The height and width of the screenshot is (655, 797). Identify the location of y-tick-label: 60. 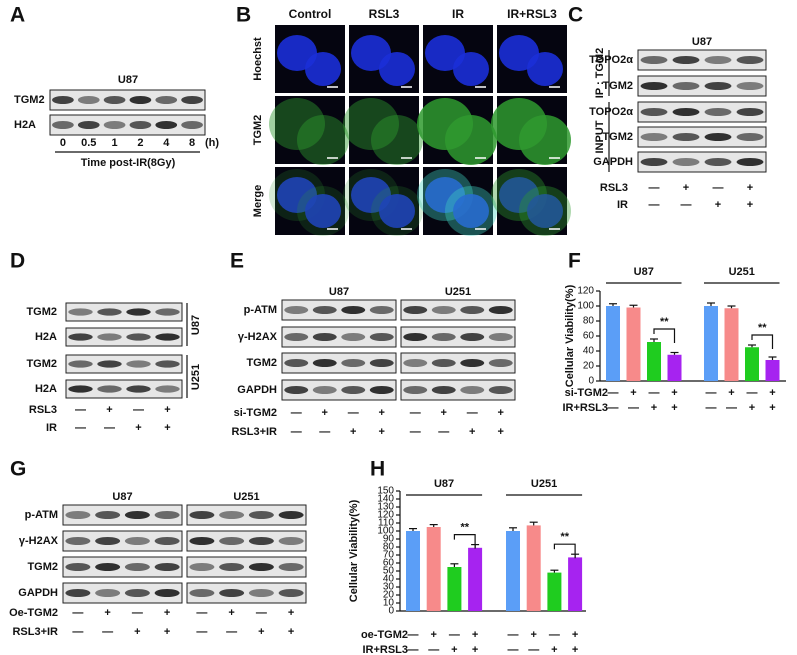
(589, 336).